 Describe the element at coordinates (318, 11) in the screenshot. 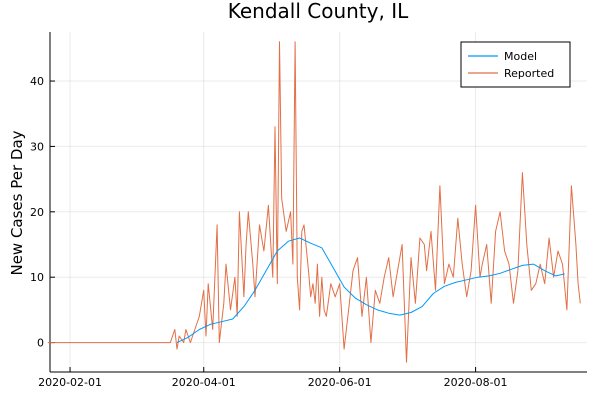

I see `chart-title: Kendall County, IL` at that location.